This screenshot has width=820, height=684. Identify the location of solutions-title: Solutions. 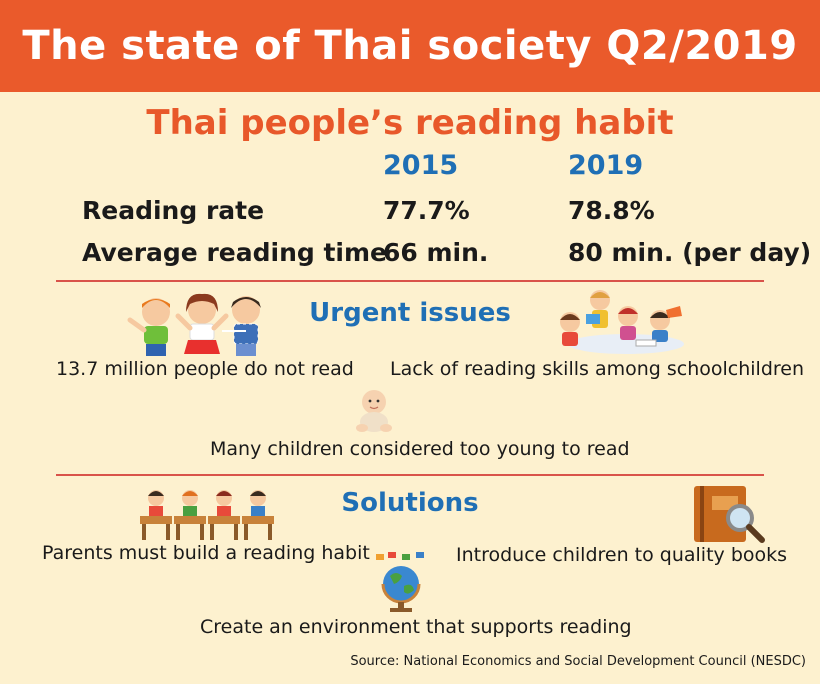
(410, 503).